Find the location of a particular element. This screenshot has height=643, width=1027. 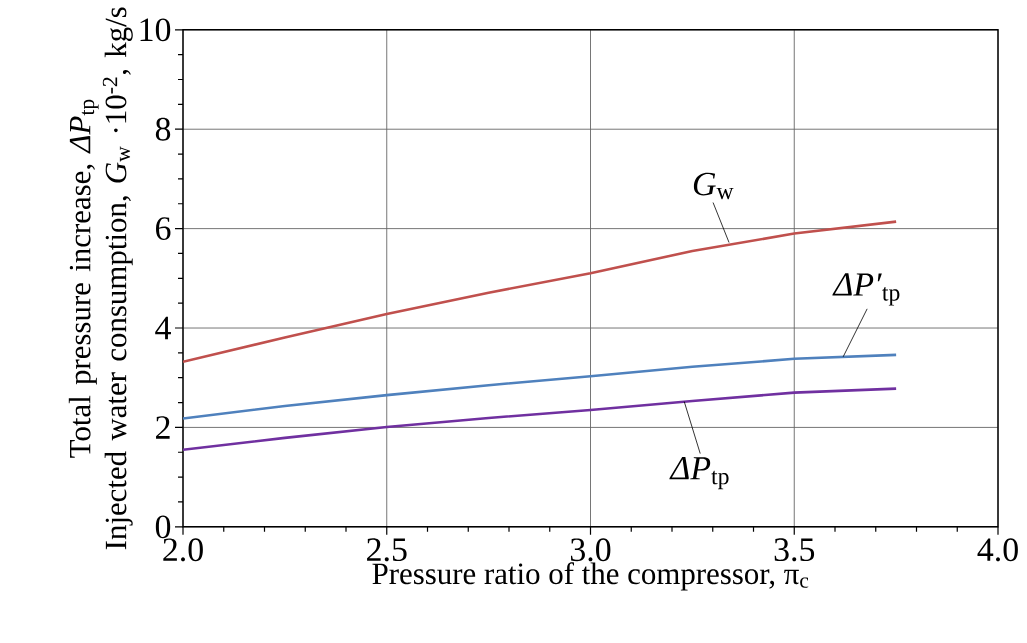

y-tick-label: 10 is located at coordinates (155, 30).